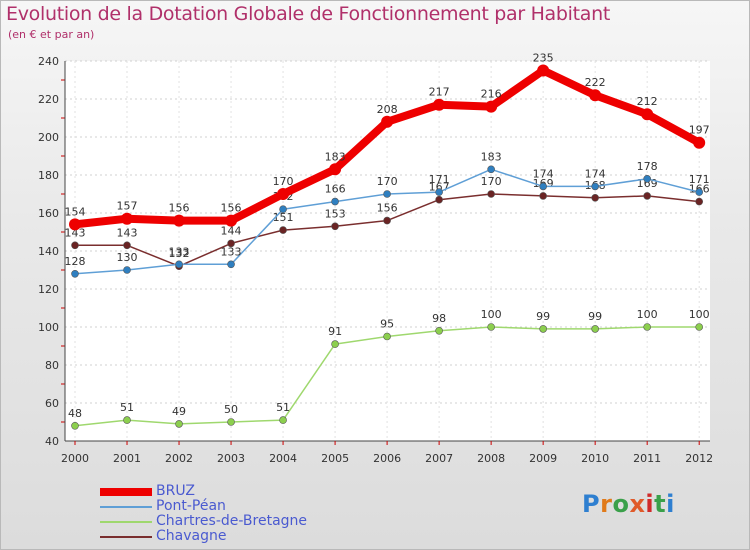 Image resolution: width=750 pixels, height=550 pixels. I want to click on data-point-bruz-2012, so click(699, 142).